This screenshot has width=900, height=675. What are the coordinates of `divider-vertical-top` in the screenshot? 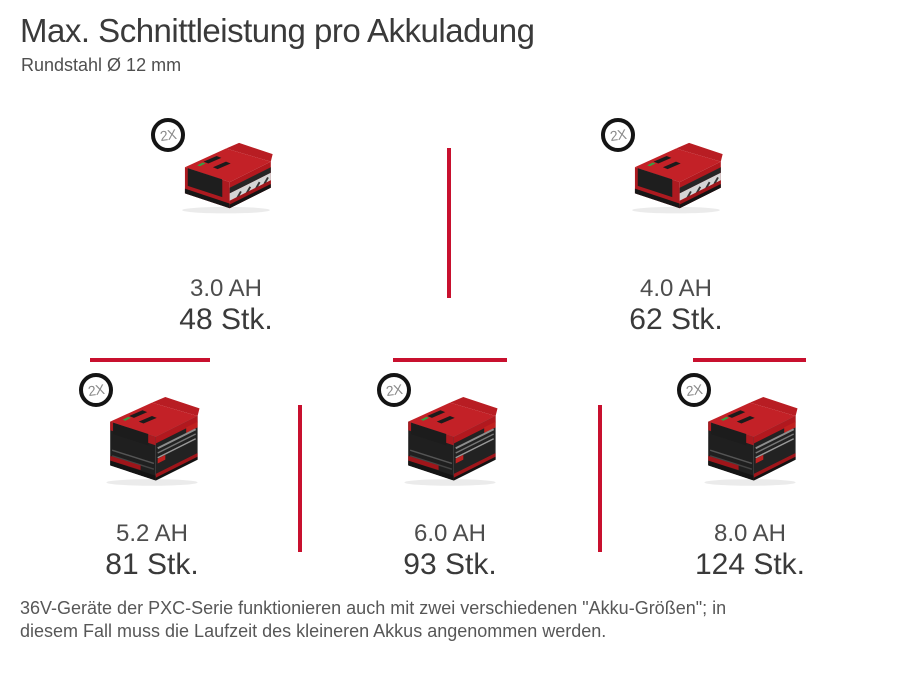 It's located at (449, 223).